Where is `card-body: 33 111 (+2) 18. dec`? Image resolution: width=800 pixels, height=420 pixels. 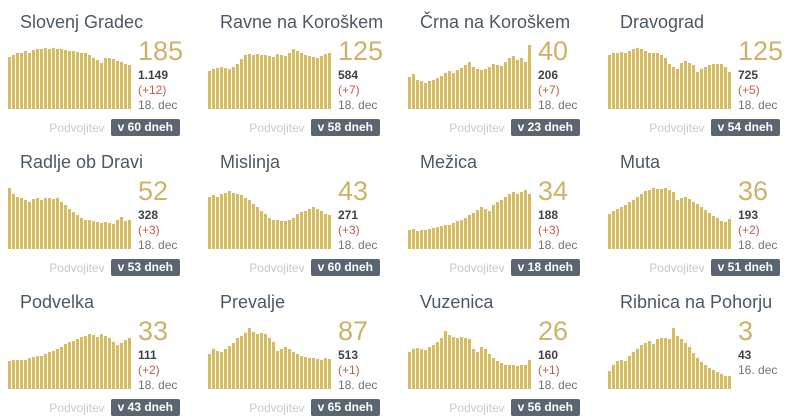 card-body: 33 111 (+2) 18. dec is located at coordinates (94, 355).